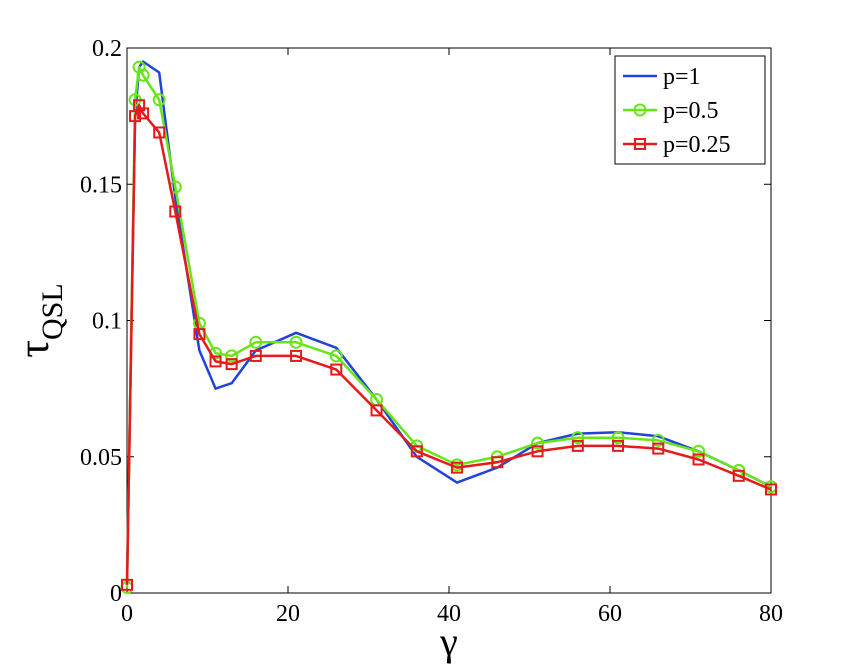  Describe the element at coordinates (107, 322) in the screenshot. I see `y-tick-label: 0.1` at that location.